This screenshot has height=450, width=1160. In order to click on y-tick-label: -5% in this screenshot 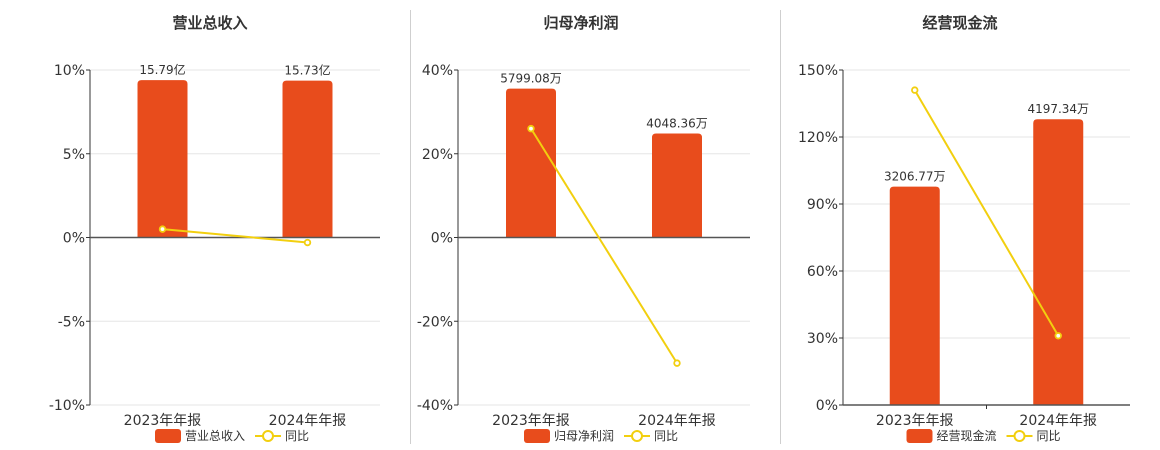, I will do `click(71, 322)`.